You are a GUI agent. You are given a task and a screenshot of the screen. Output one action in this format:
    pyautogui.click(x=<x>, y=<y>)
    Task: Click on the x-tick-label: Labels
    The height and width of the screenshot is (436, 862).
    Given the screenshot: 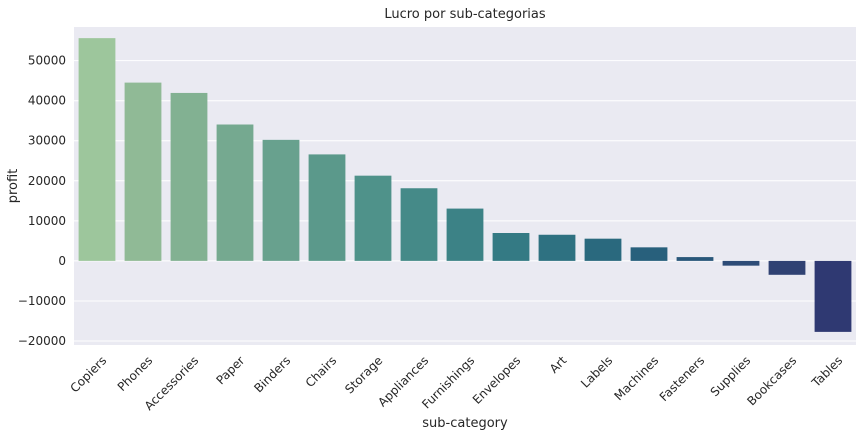 What is the action you would take?
    pyautogui.click(x=596, y=371)
    